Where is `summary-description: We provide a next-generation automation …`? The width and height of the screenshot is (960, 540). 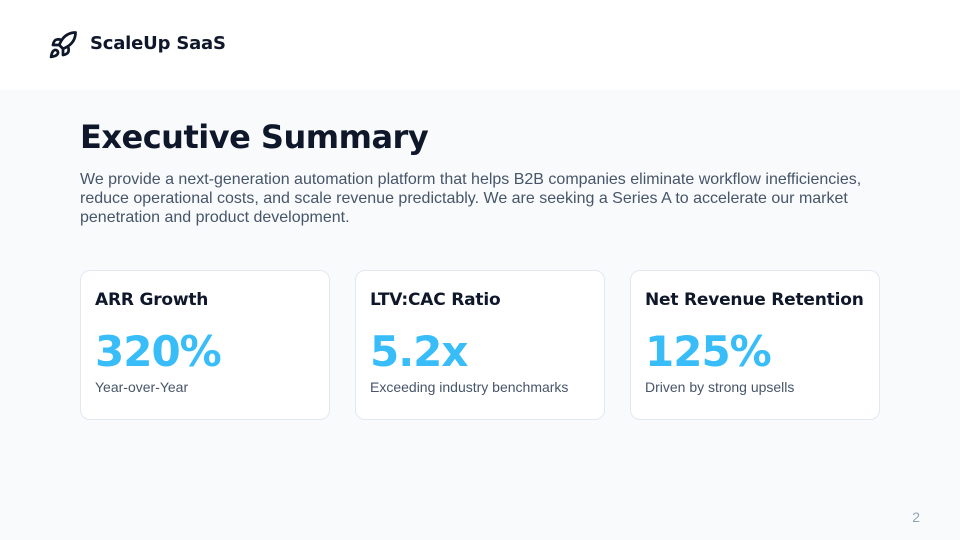 summary-description: We provide a next-generation automation … is located at coordinates (471, 198).